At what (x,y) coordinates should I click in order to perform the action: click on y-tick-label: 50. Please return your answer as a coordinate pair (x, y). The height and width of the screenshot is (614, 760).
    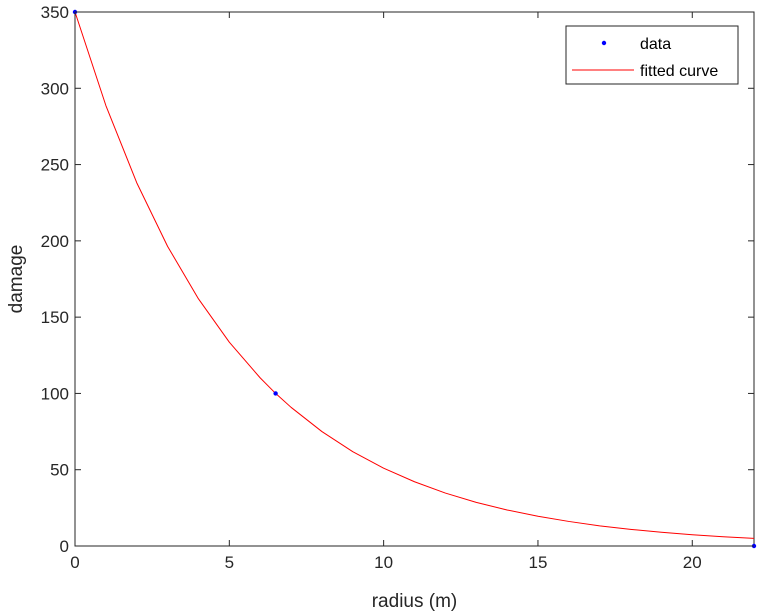
    Looking at the image, I should click on (59, 470).